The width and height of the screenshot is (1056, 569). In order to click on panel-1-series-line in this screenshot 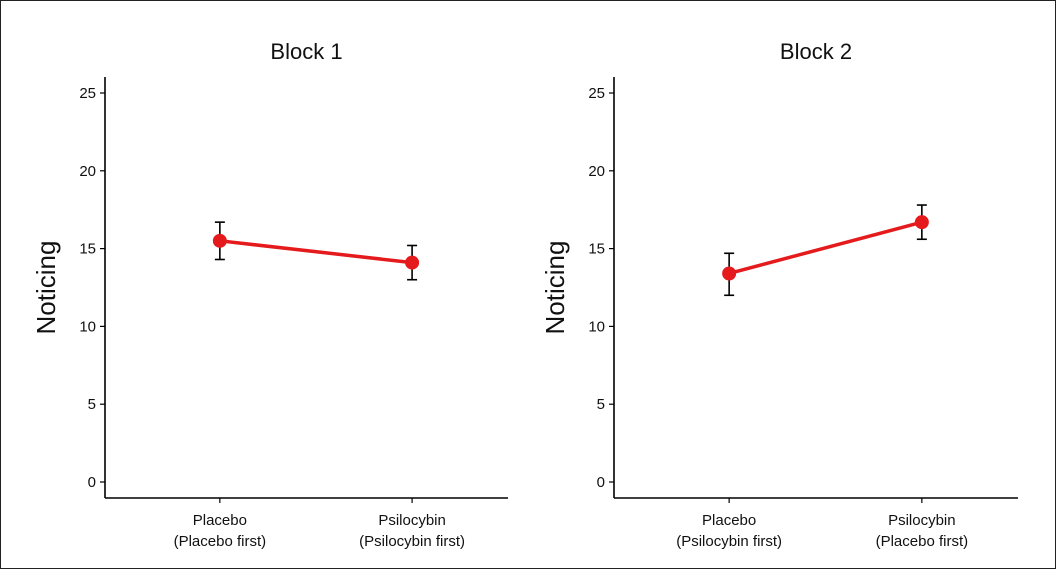, I will do `click(316, 252)`.